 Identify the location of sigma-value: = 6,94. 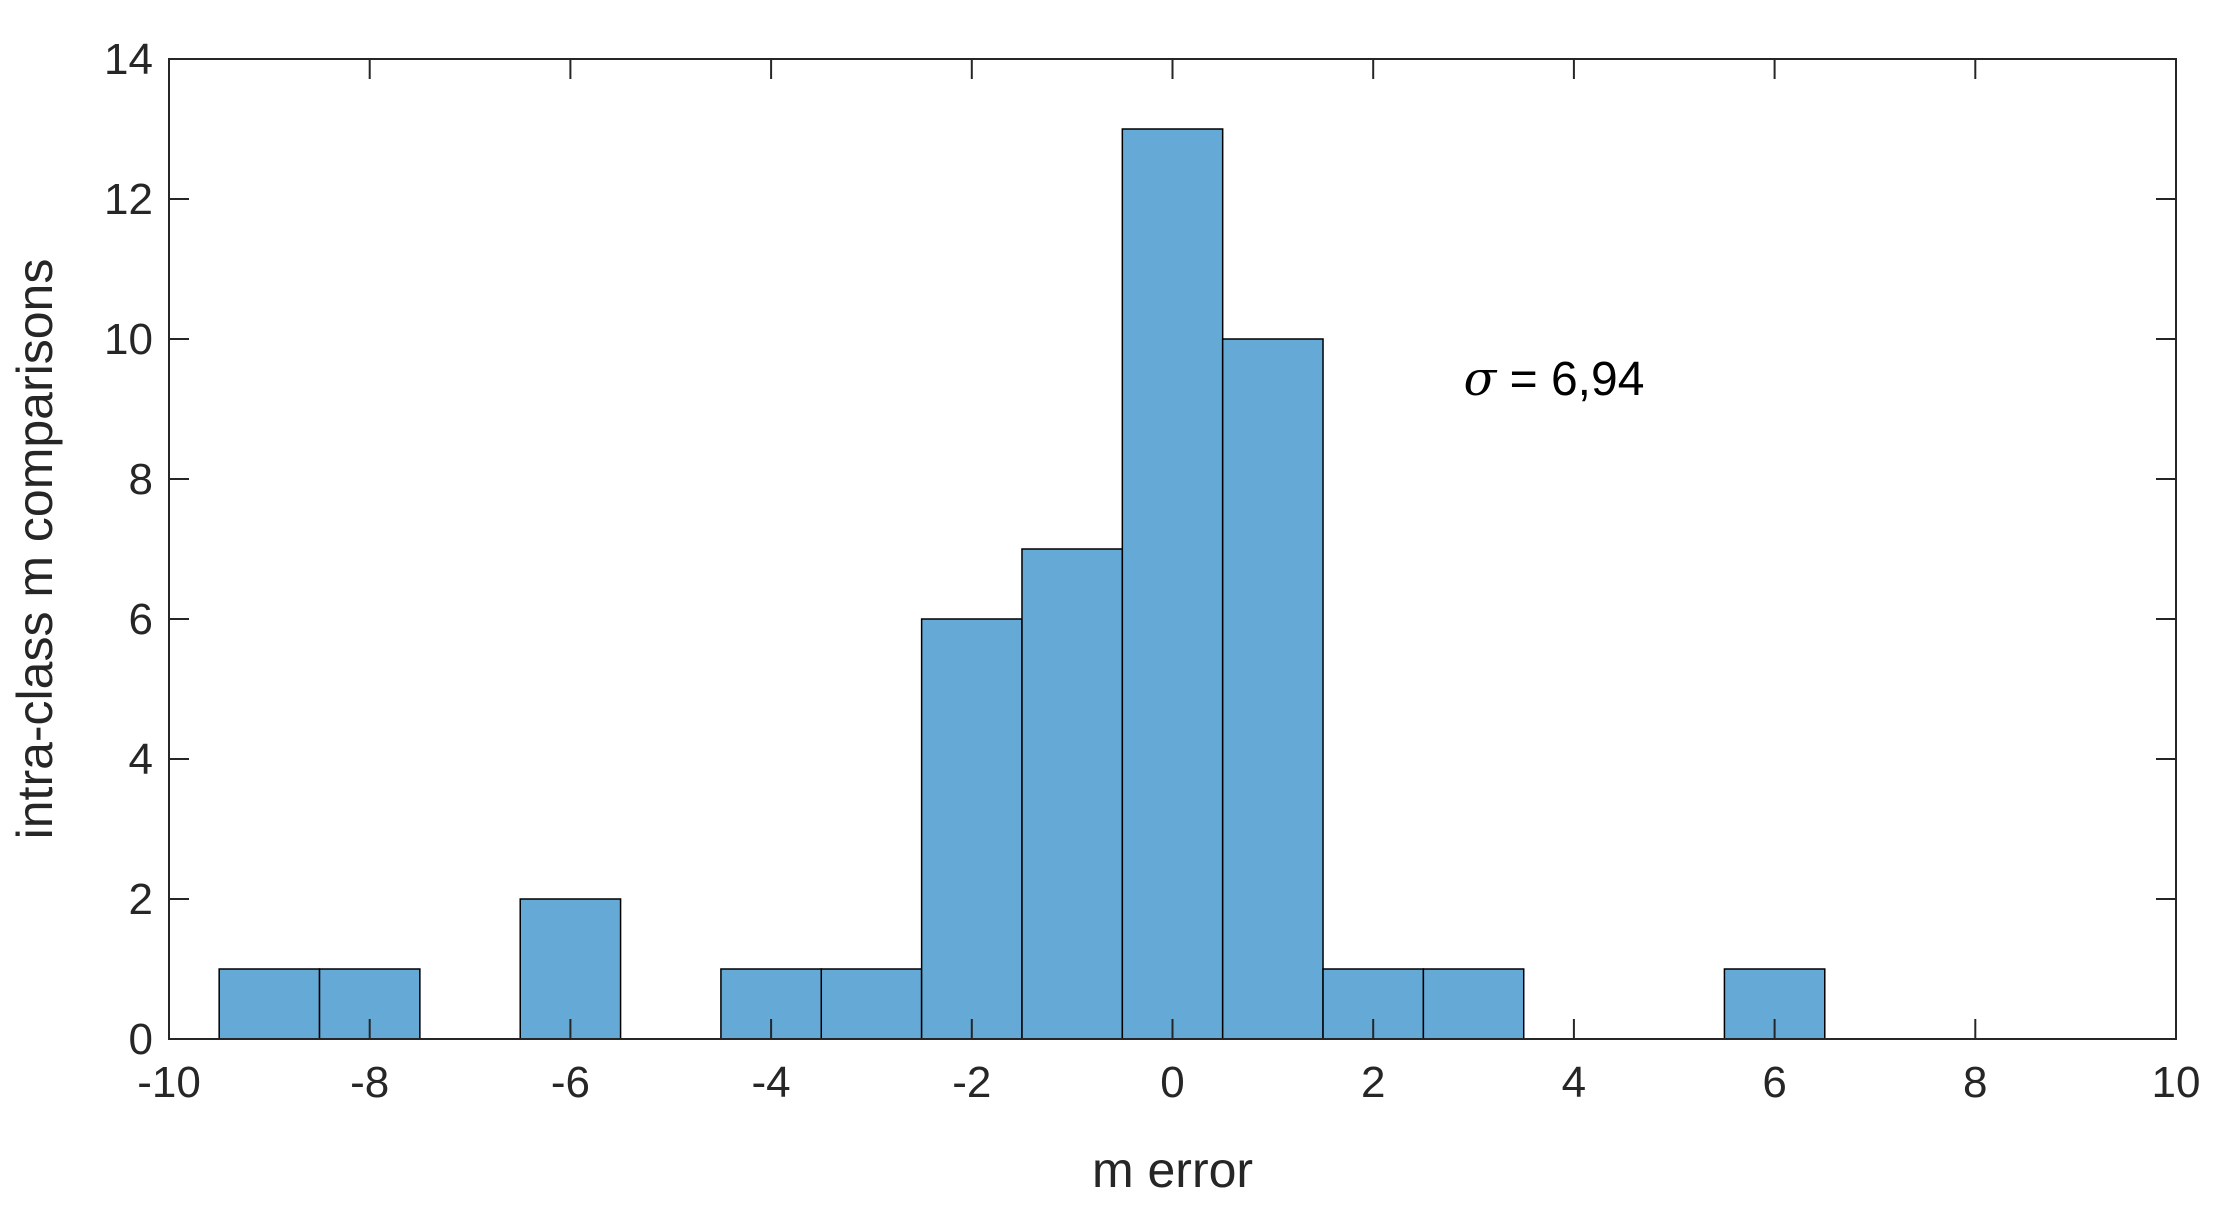
(1570, 379).